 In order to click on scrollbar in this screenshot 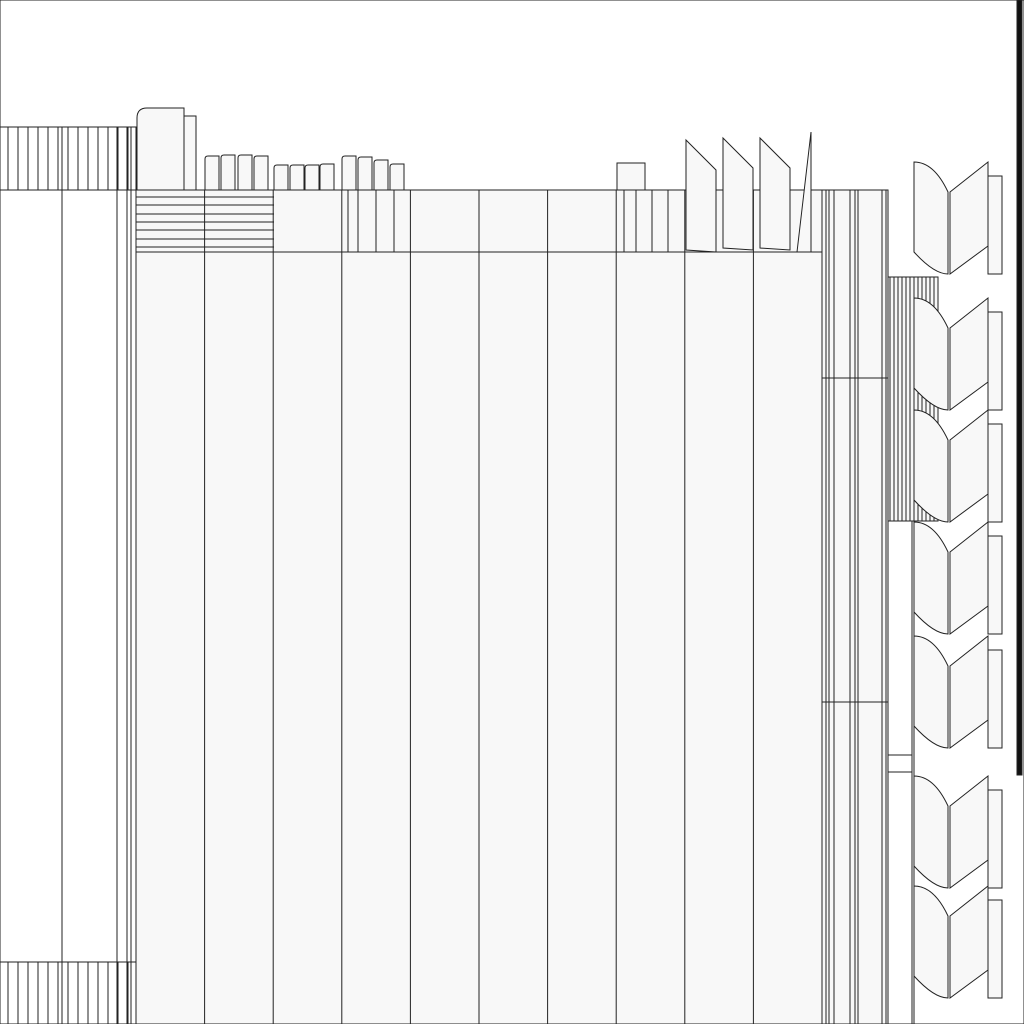, I will do `click(1019, 388)`.